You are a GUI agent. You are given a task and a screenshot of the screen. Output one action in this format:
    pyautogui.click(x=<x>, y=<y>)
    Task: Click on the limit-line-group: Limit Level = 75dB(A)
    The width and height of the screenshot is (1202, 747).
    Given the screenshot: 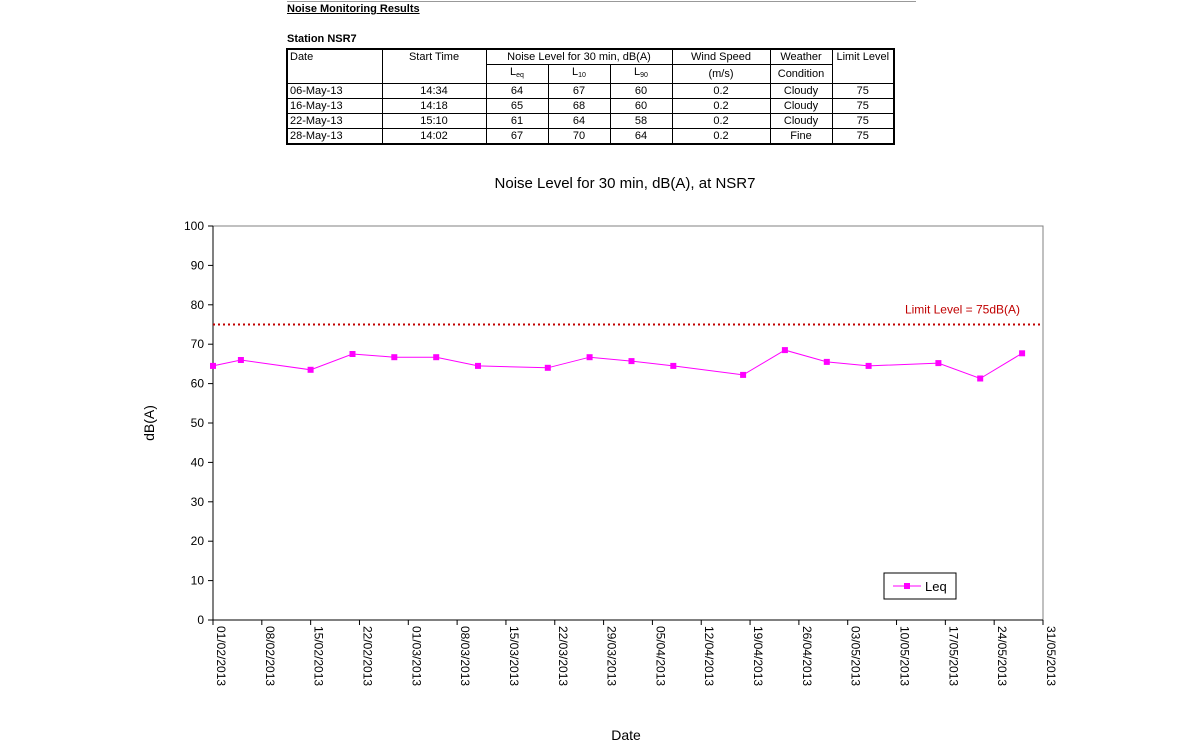 What is the action you would take?
    pyautogui.click(x=628, y=314)
    